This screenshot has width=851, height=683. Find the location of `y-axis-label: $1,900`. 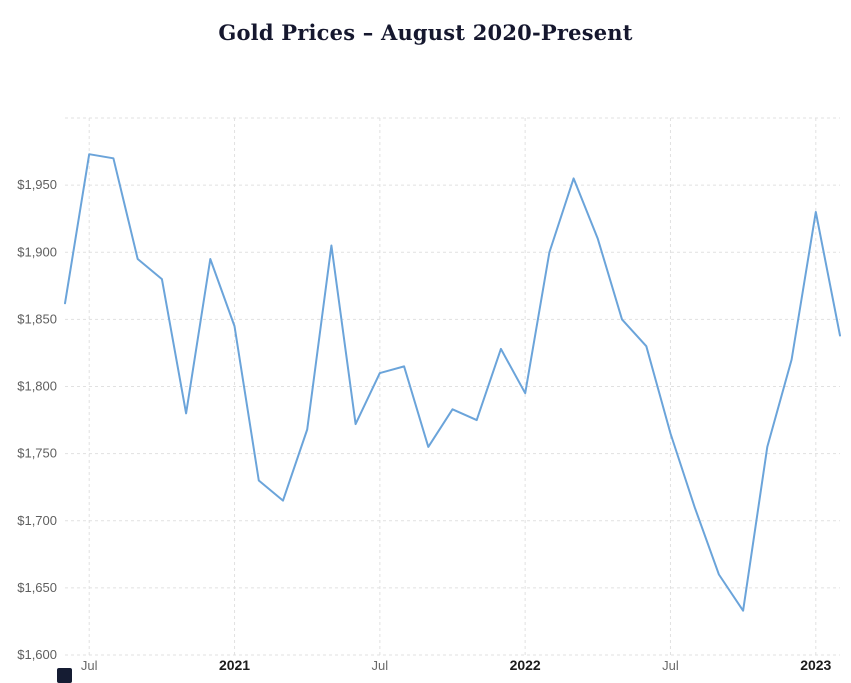

y-axis-label: $1,900 is located at coordinates (37, 251).